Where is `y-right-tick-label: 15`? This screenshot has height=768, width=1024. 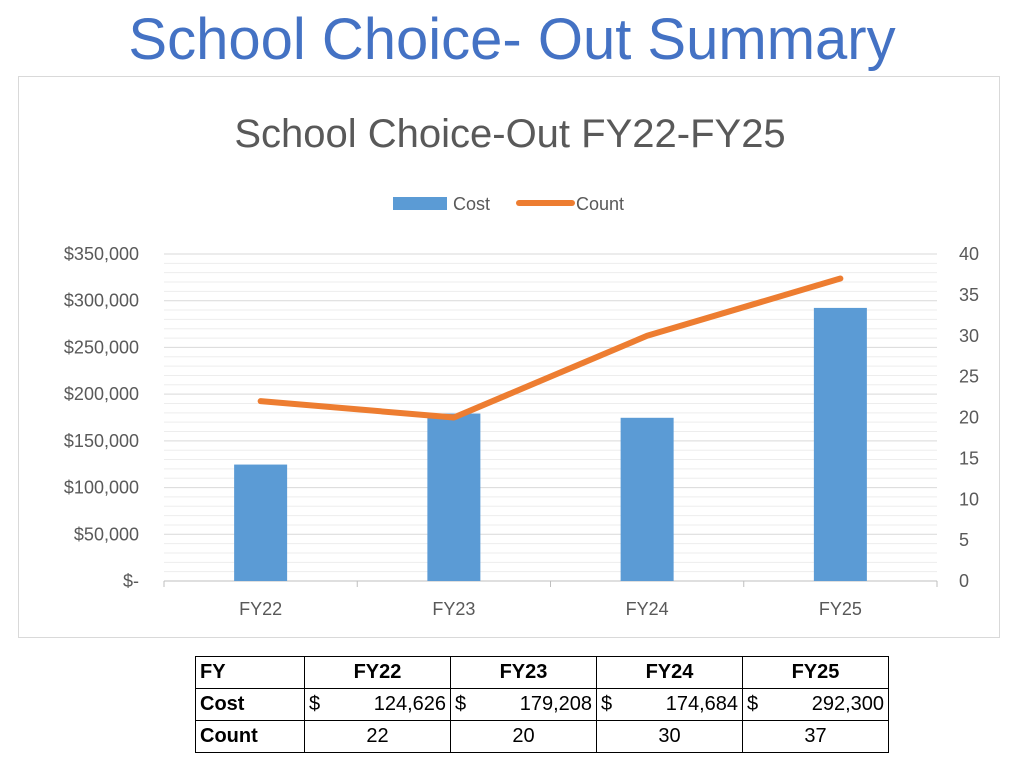
y-right-tick-label: 15 is located at coordinates (969, 458).